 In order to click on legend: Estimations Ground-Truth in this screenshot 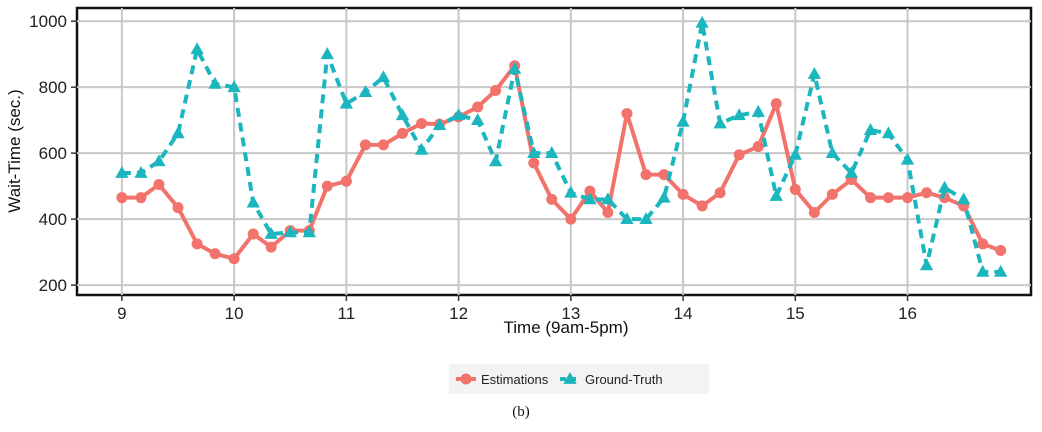, I will do `click(579, 379)`.